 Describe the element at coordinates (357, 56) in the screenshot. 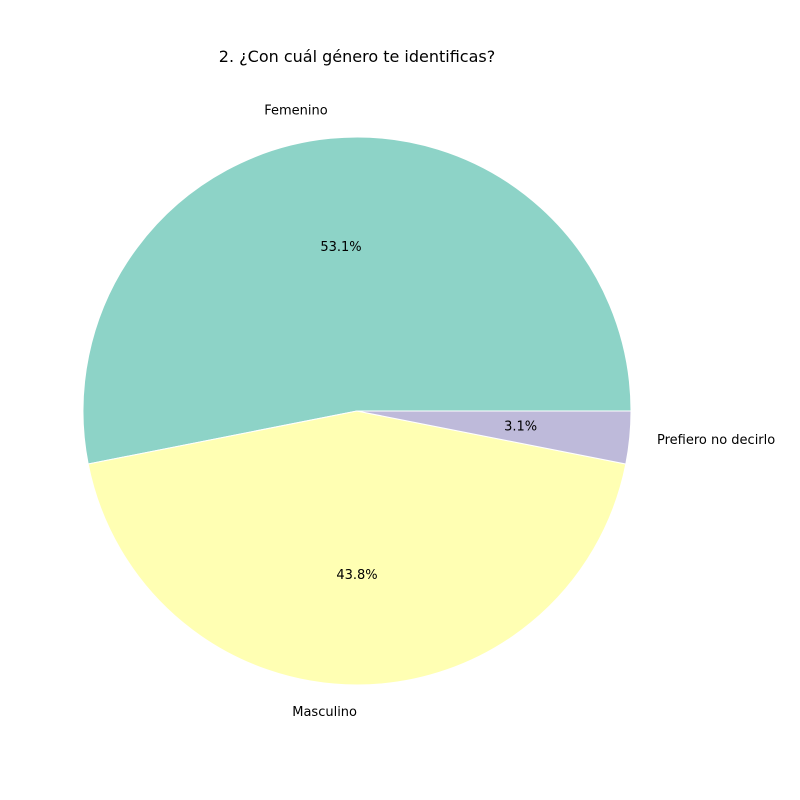

I see `chart-title: 2. ¿Con cuál género te identificas?` at that location.